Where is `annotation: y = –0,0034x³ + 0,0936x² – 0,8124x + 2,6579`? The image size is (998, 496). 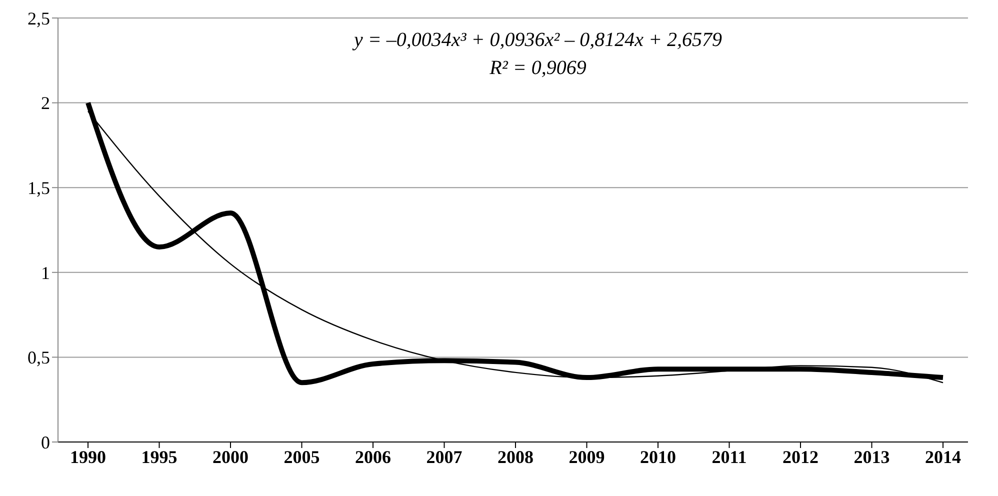
annotation: y = –0,0034x³ + 0,0936x² – 0,8124x + 2,6579 is located at coordinates (537, 40).